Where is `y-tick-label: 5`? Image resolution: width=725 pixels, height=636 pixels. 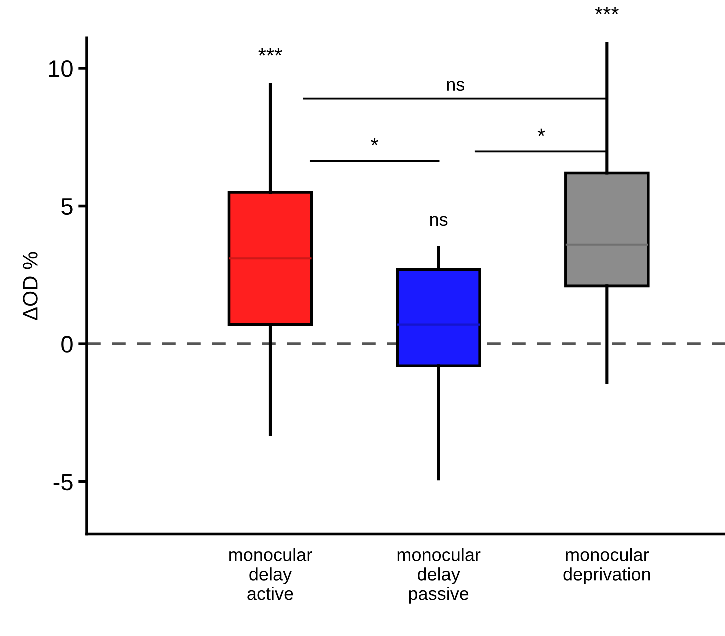
y-tick-label: 5 is located at coordinates (67, 207).